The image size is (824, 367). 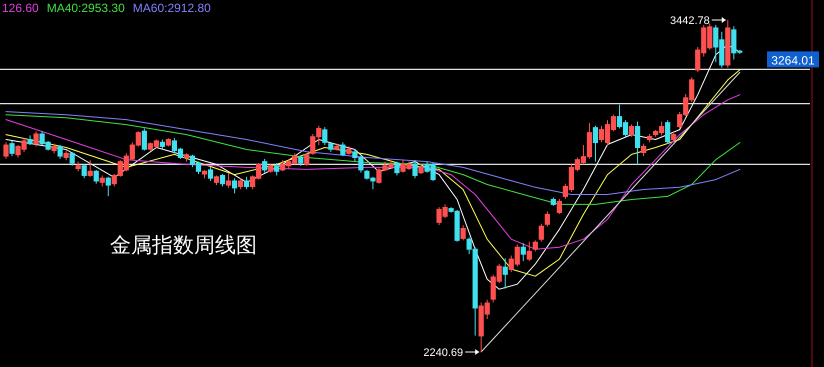 What do you see at coordinates (20, 8) in the screenshot?
I see `series-name: 126.60` at bounding box center [20, 8].